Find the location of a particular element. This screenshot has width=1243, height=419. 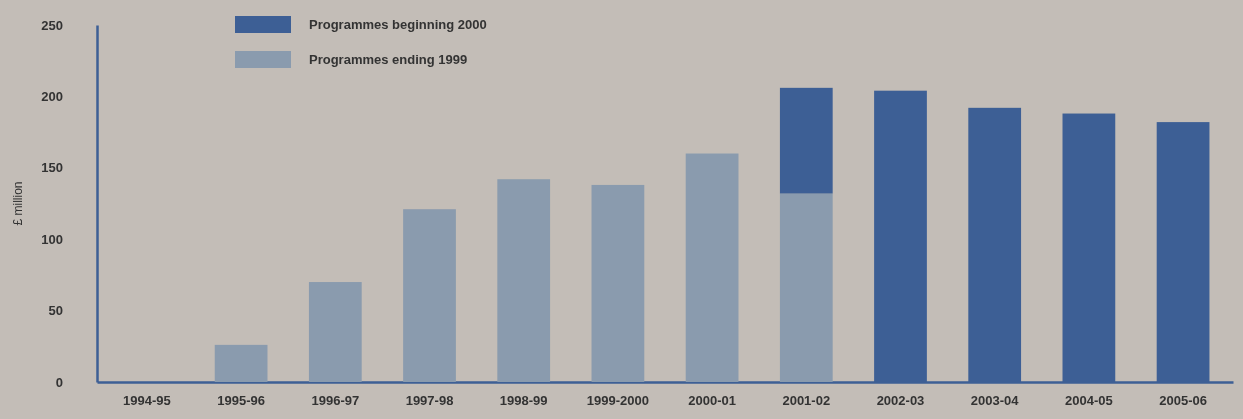

x-tick-label: 1996-97 is located at coordinates (335, 401).